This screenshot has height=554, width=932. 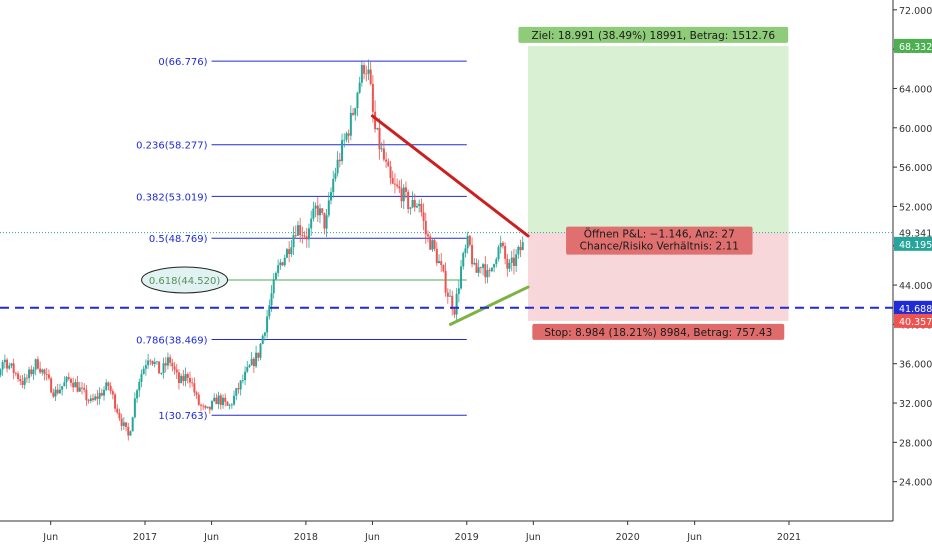 What do you see at coordinates (306, 537) in the screenshot?
I see `time-tick-label: 2018` at bounding box center [306, 537].